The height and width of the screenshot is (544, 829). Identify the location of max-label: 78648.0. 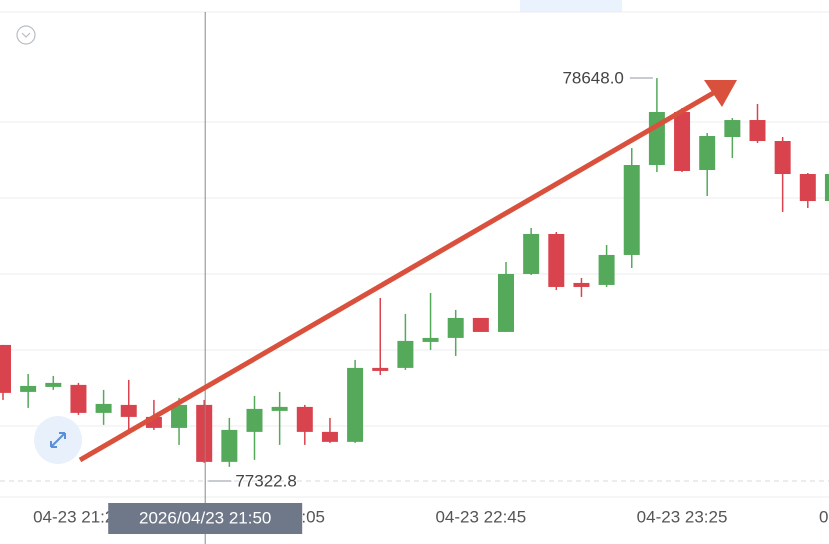
(592, 78).